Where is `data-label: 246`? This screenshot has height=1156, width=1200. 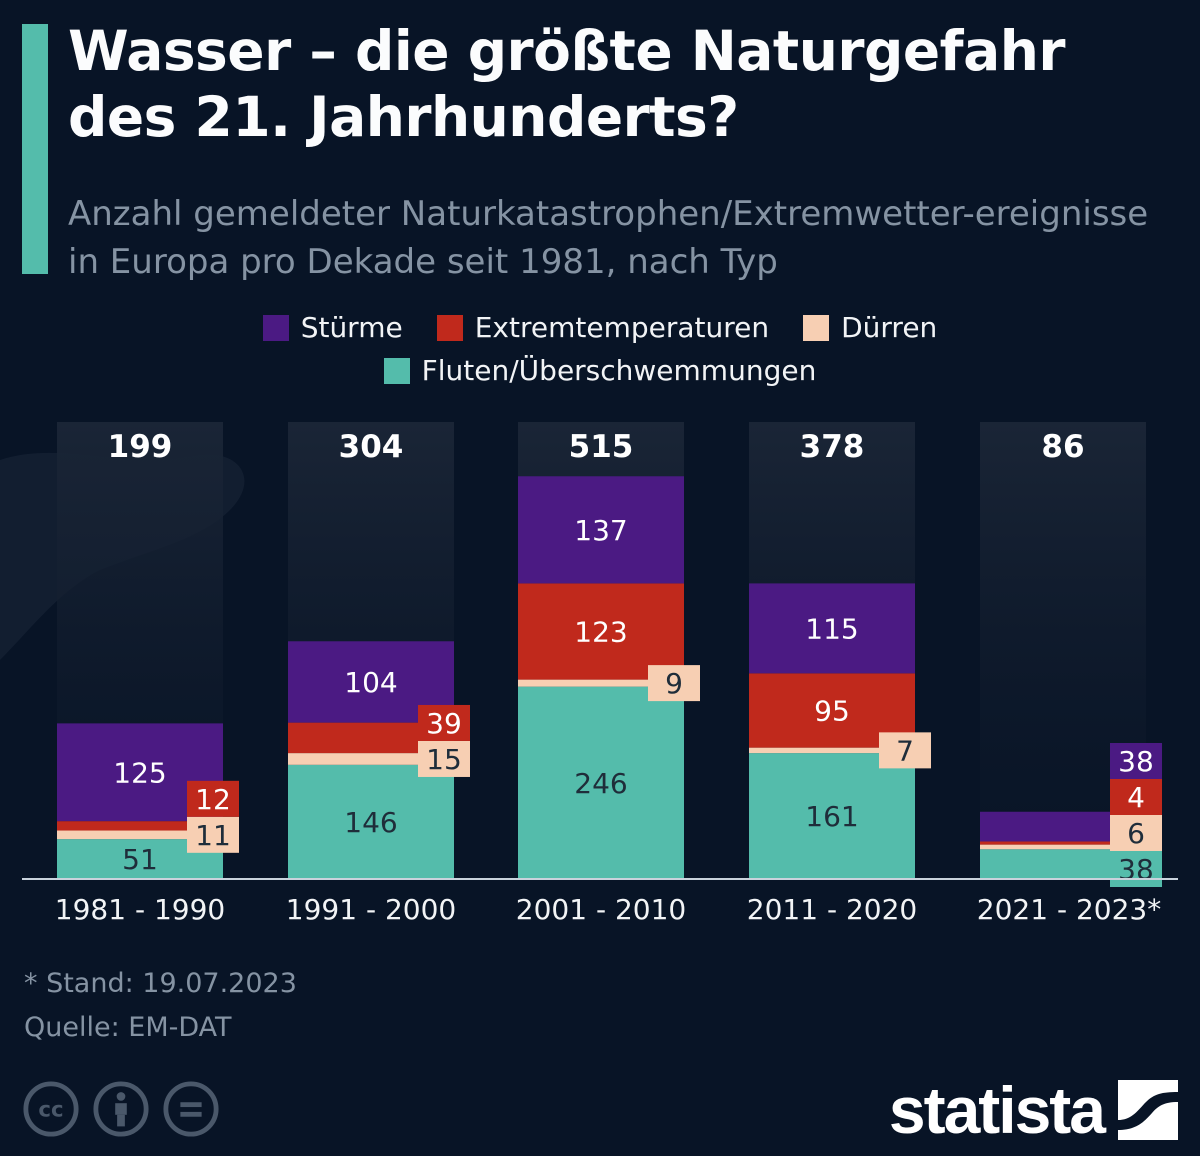
data-label: 246 is located at coordinates (600, 783).